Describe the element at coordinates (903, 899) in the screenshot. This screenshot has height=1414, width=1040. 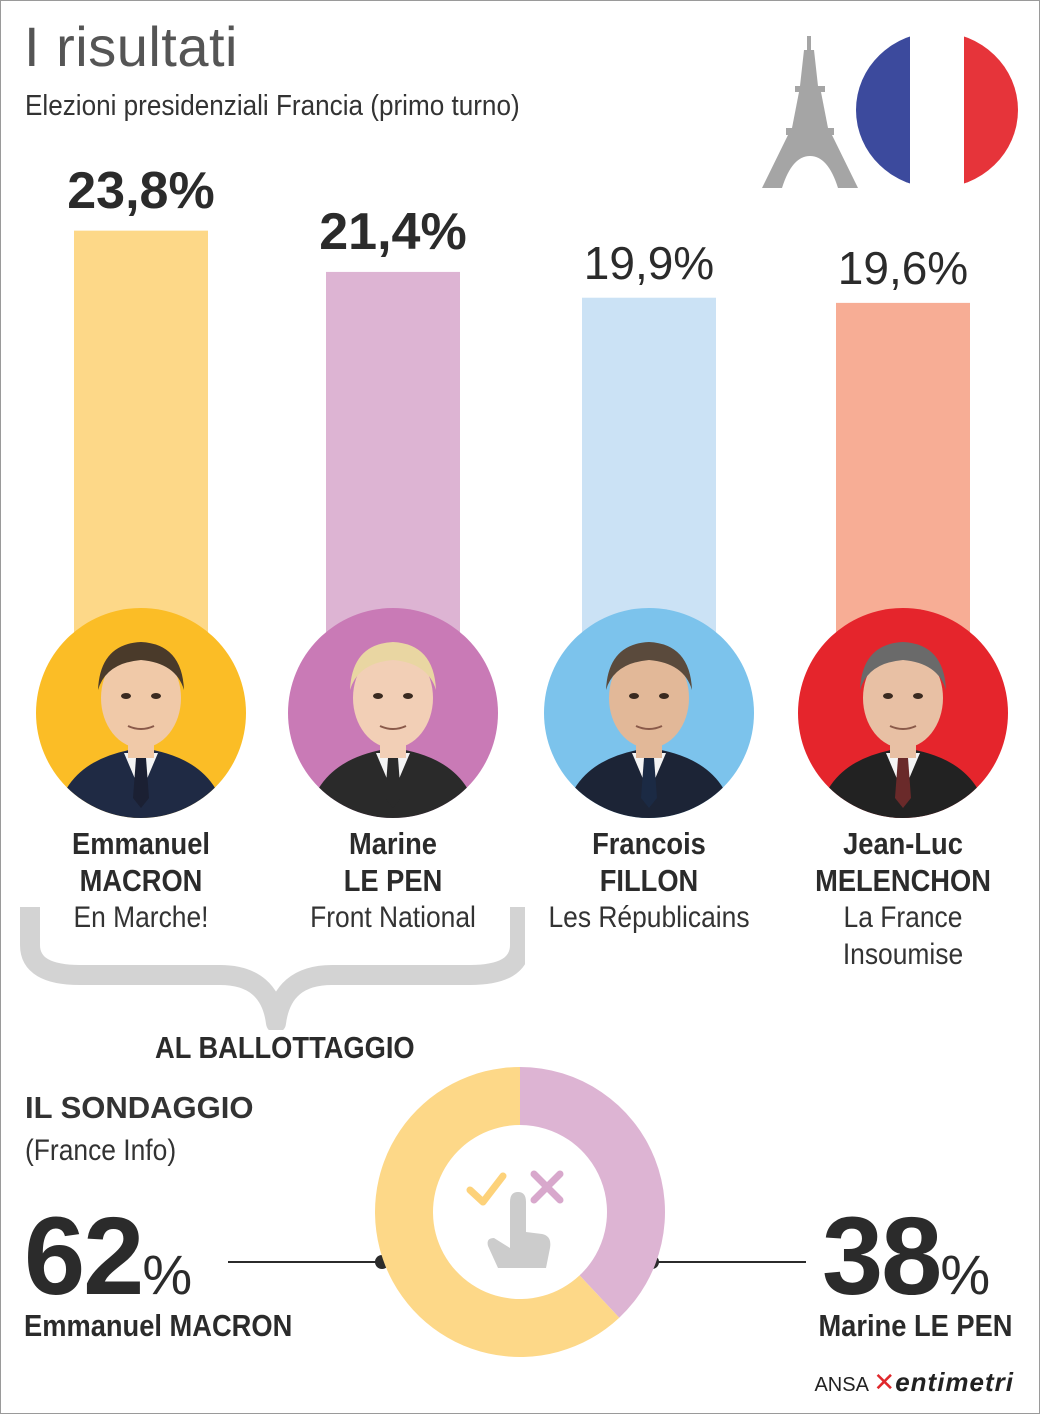
I see `candidate-name-block: Jean-Luc MELENCHON La France Insoumise` at that location.